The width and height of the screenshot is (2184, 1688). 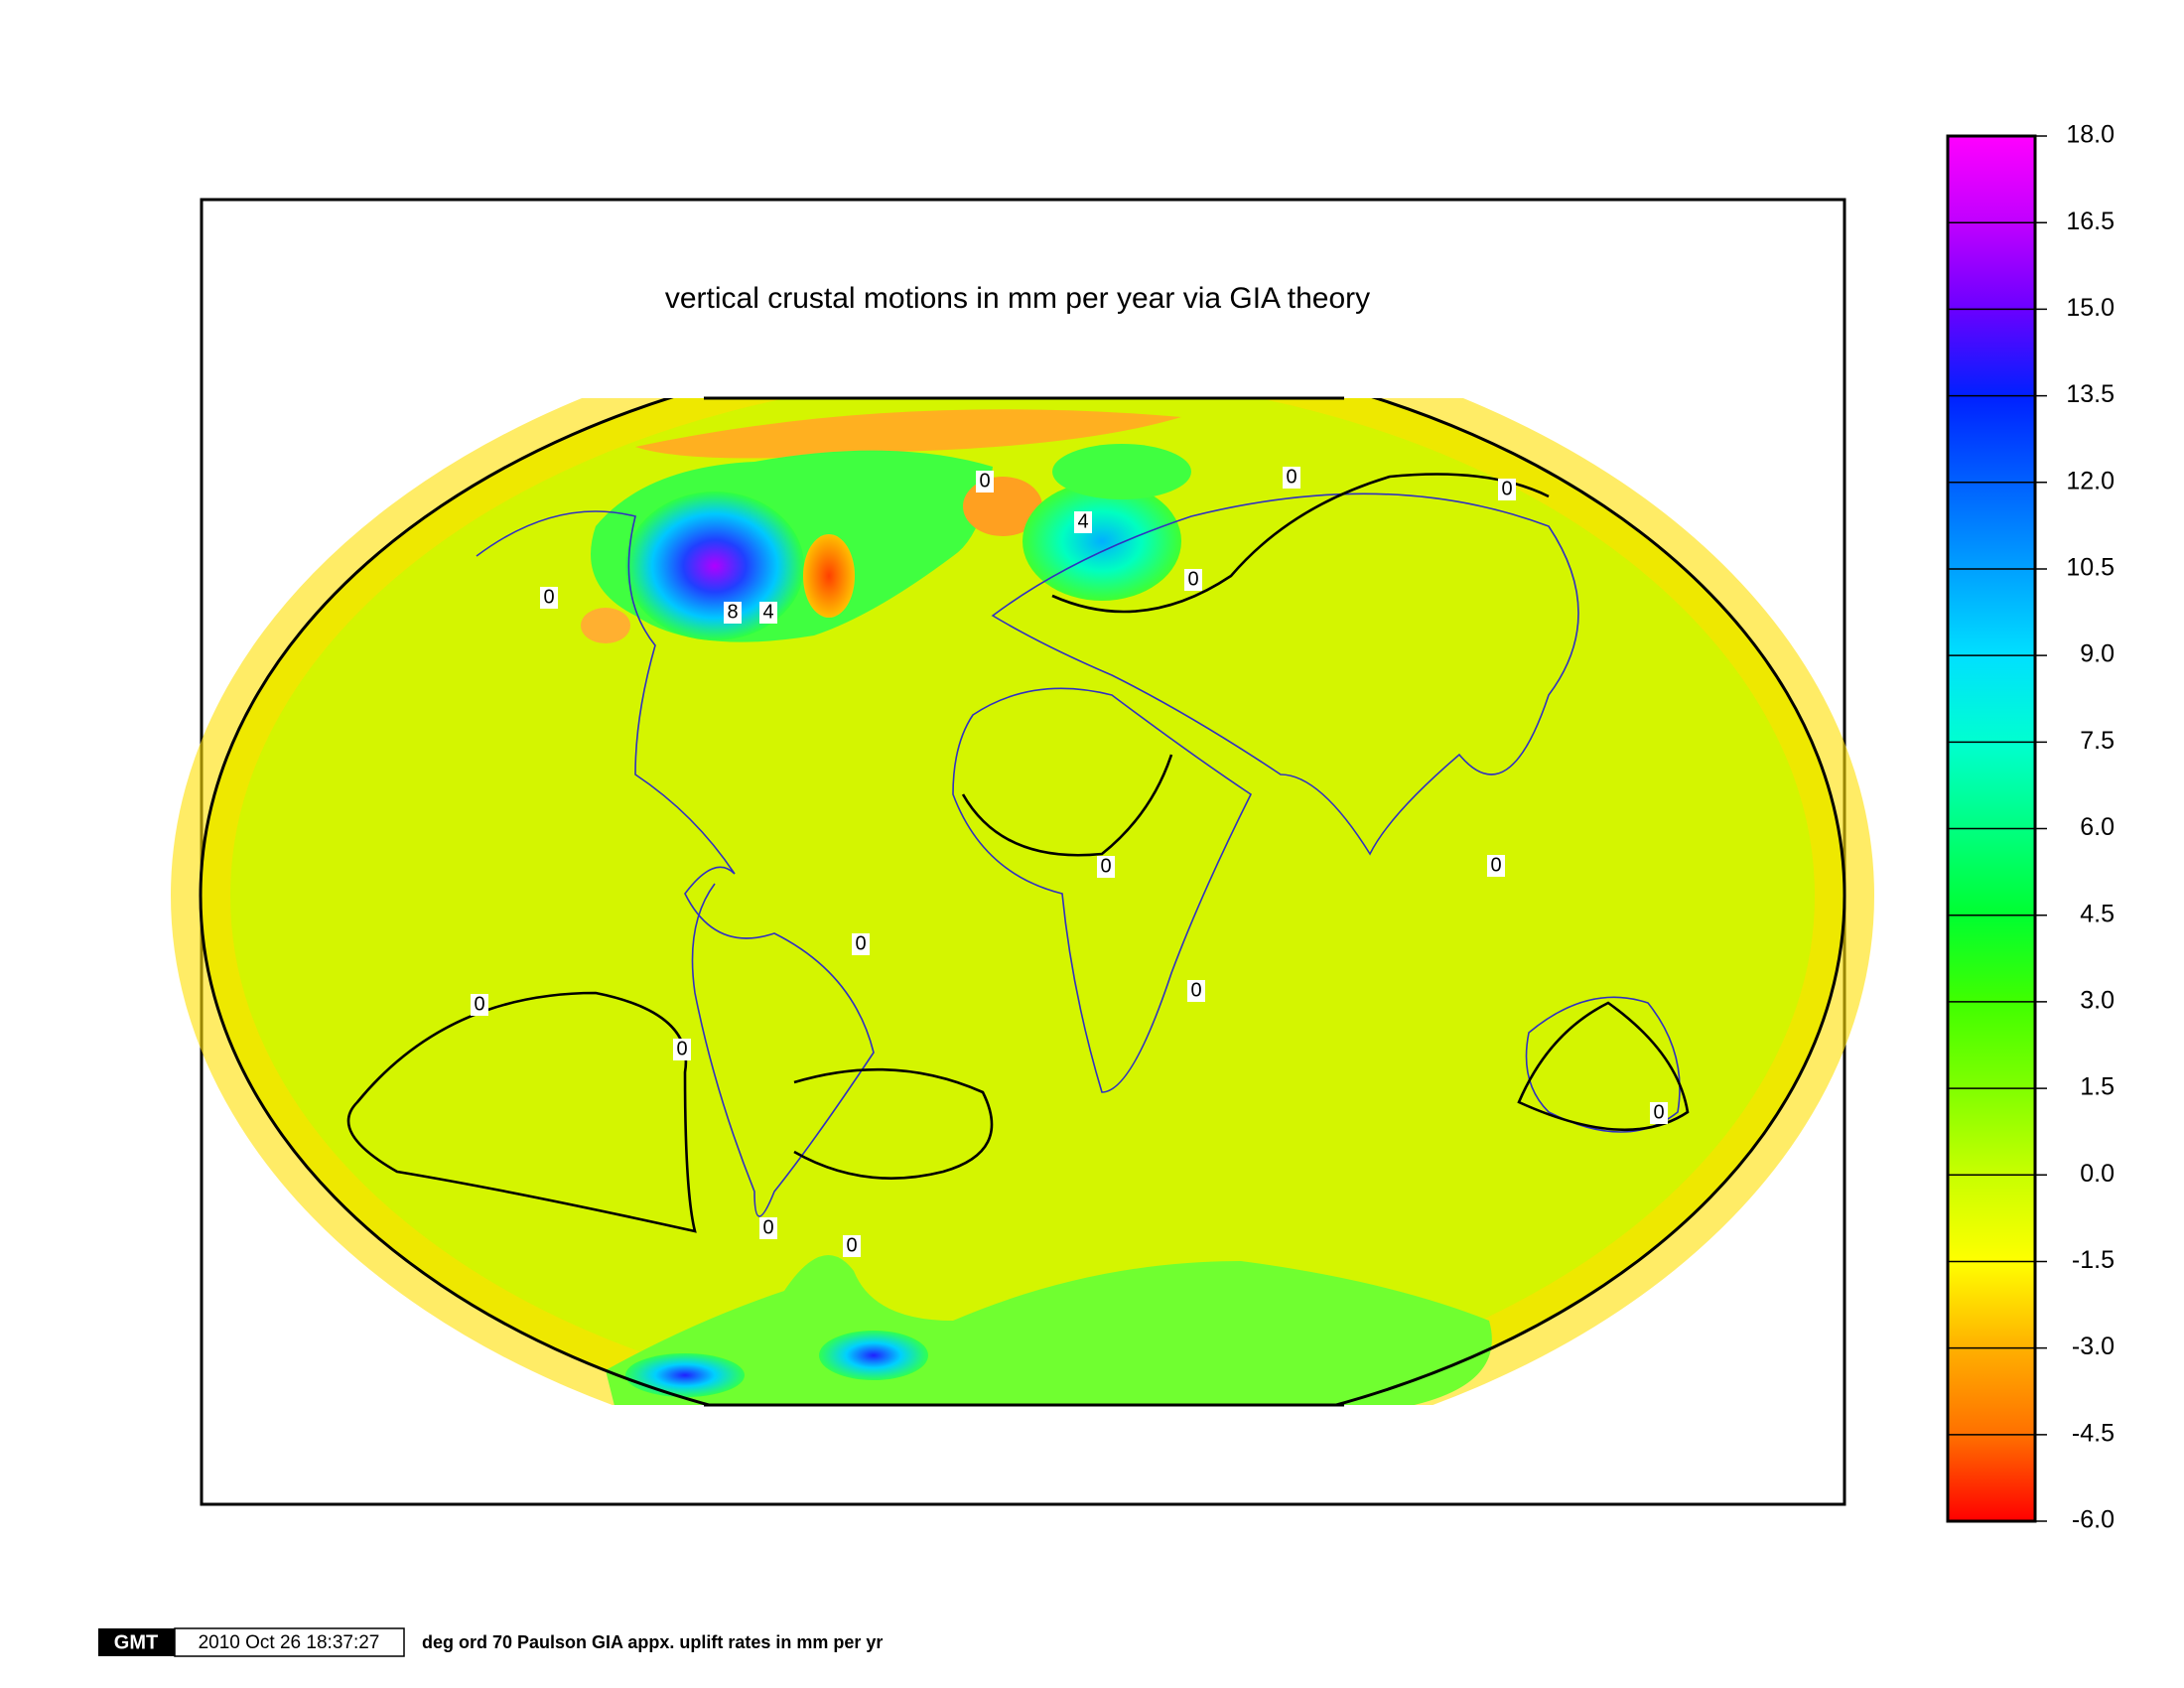 What do you see at coordinates (675, 863) in the screenshot?
I see `americas-coast` at bounding box center [675, 863].